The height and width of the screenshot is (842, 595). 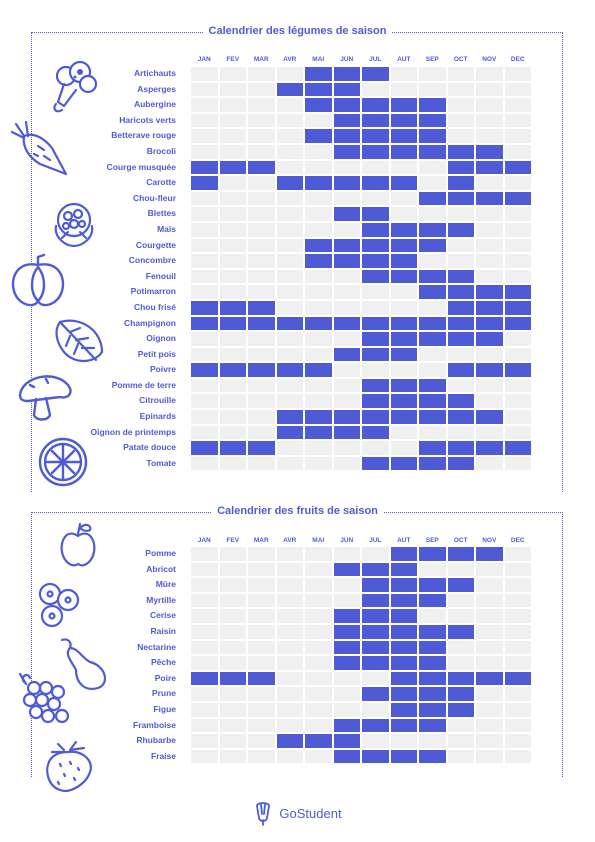 I want to click on item-label: Blettes, so click(x=161, y=213).